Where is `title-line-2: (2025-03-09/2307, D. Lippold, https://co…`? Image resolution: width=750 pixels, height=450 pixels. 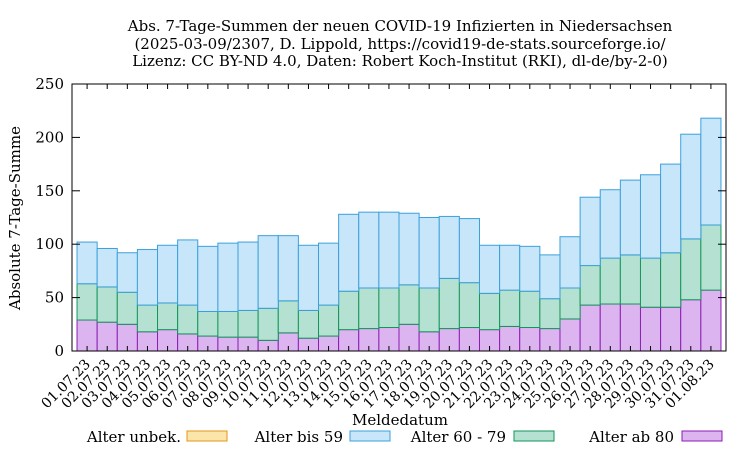 title-line-2: (2025-03-09/2307, D. Lippold, https://co… is located at coordinates (400, 44).